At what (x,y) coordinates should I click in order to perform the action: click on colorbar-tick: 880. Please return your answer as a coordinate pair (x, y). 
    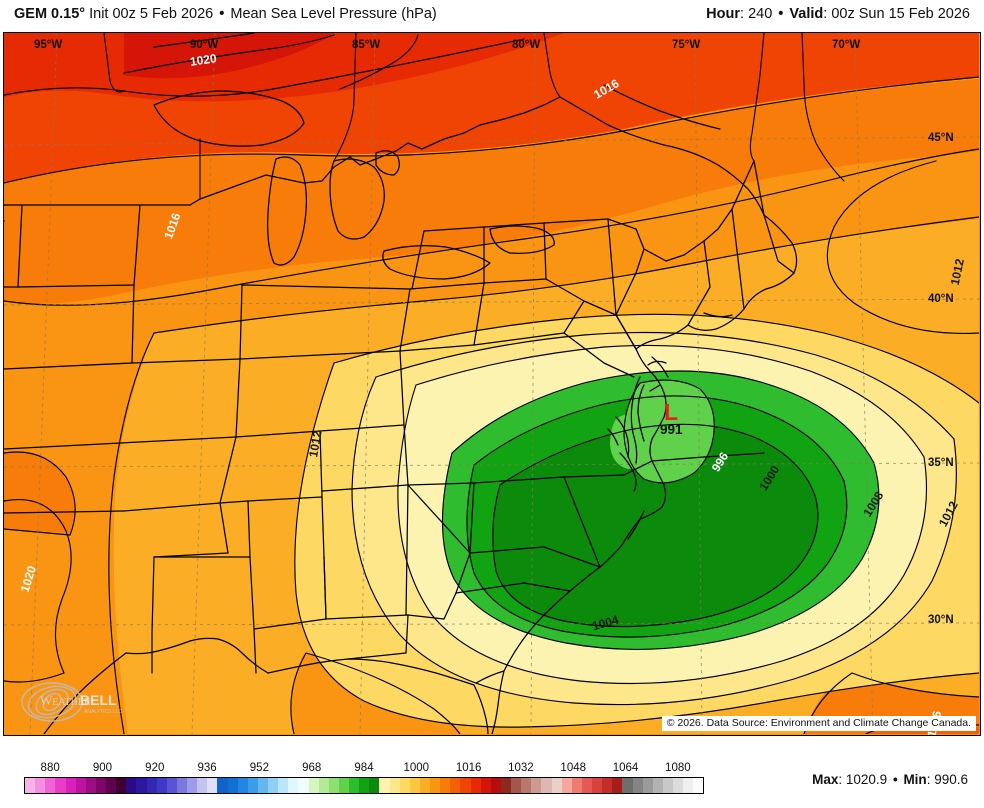
    Looking at the image, I should click on (50, 768).